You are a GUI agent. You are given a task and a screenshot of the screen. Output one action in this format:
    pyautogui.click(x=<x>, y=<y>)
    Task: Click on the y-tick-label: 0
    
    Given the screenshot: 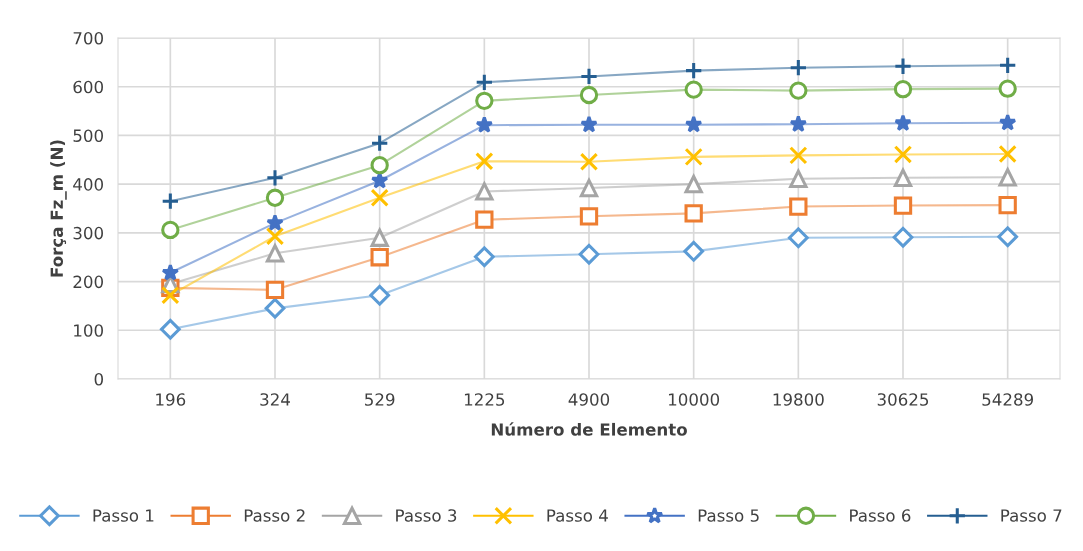 What is the action you would take?
    pyautogui.click(x=98, y=379)
    